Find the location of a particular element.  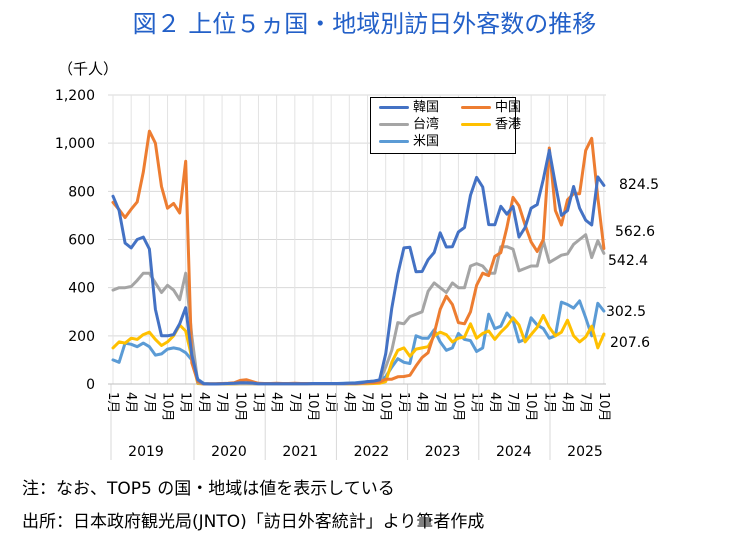

data-label-korea: 824.5 is located at coordinates (639, 185).